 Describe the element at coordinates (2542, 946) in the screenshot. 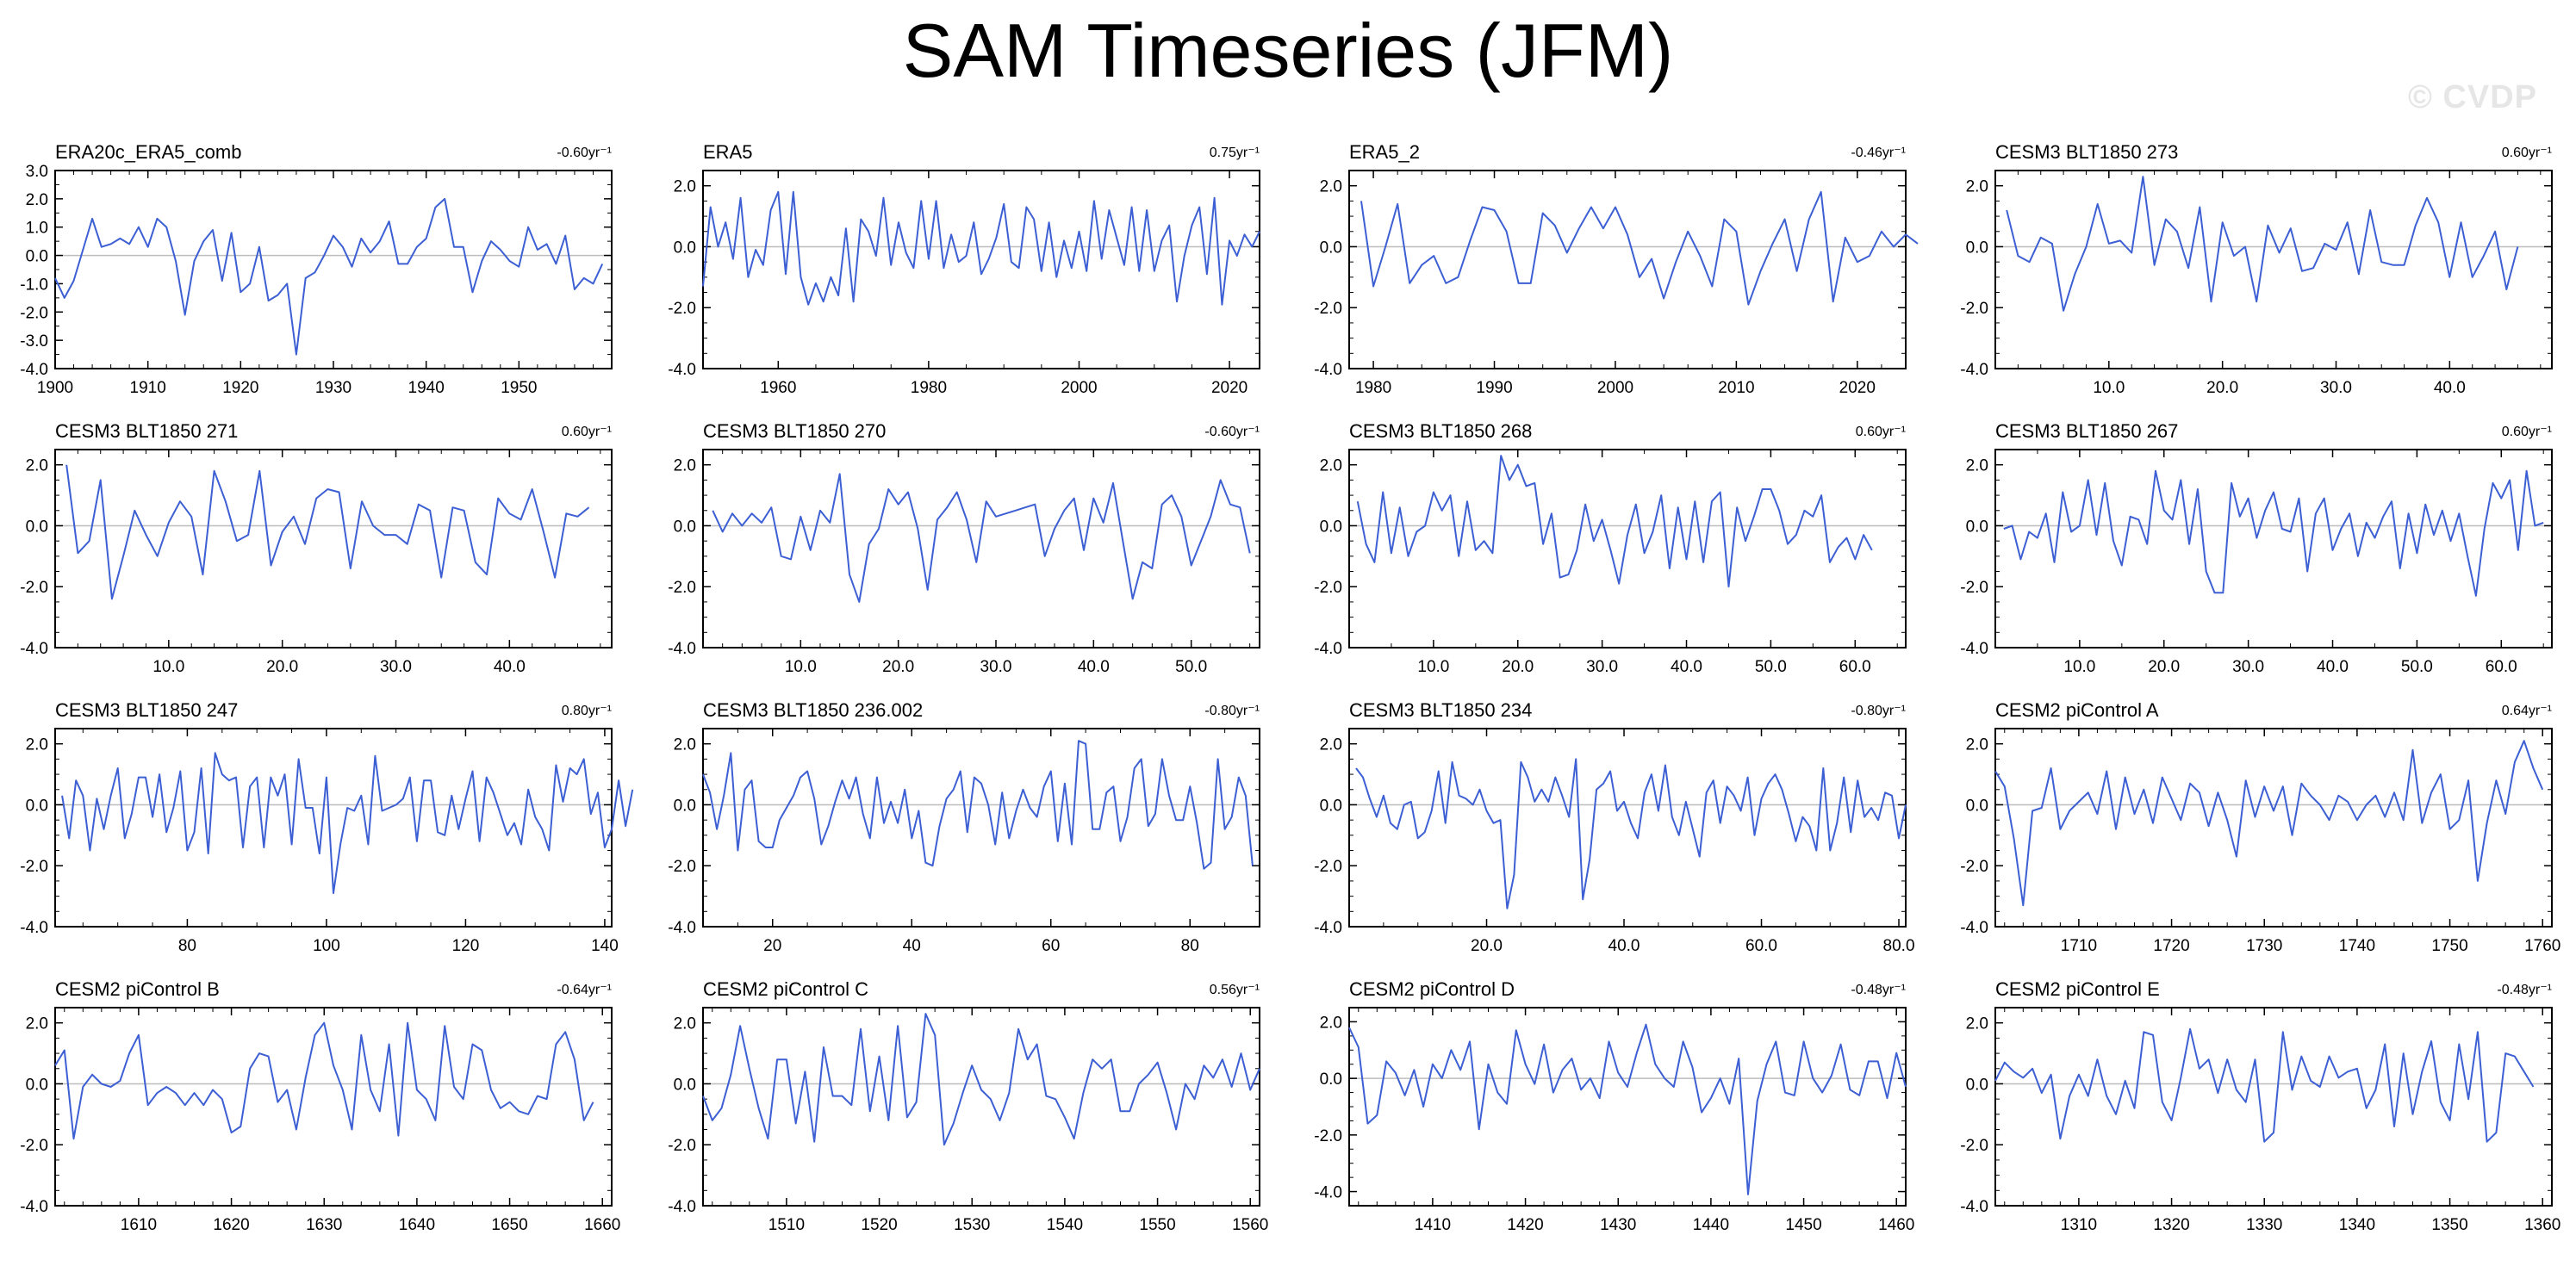

I see `x-tick-label: 1760` at that location.